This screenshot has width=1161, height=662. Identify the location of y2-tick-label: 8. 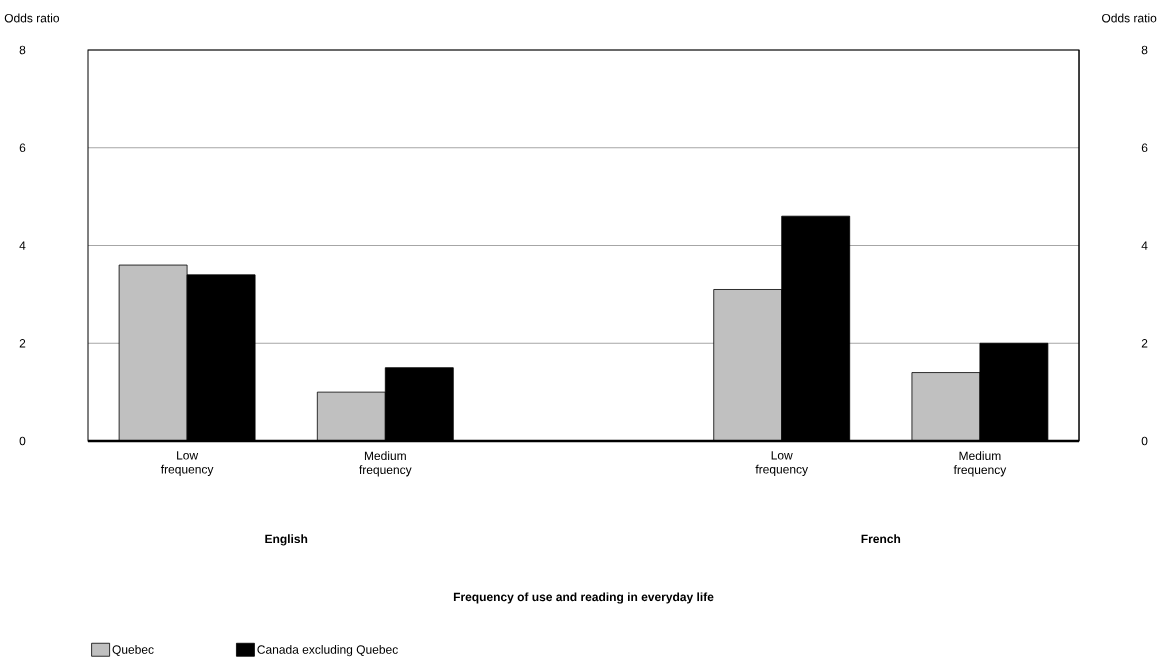
(1144, 50).